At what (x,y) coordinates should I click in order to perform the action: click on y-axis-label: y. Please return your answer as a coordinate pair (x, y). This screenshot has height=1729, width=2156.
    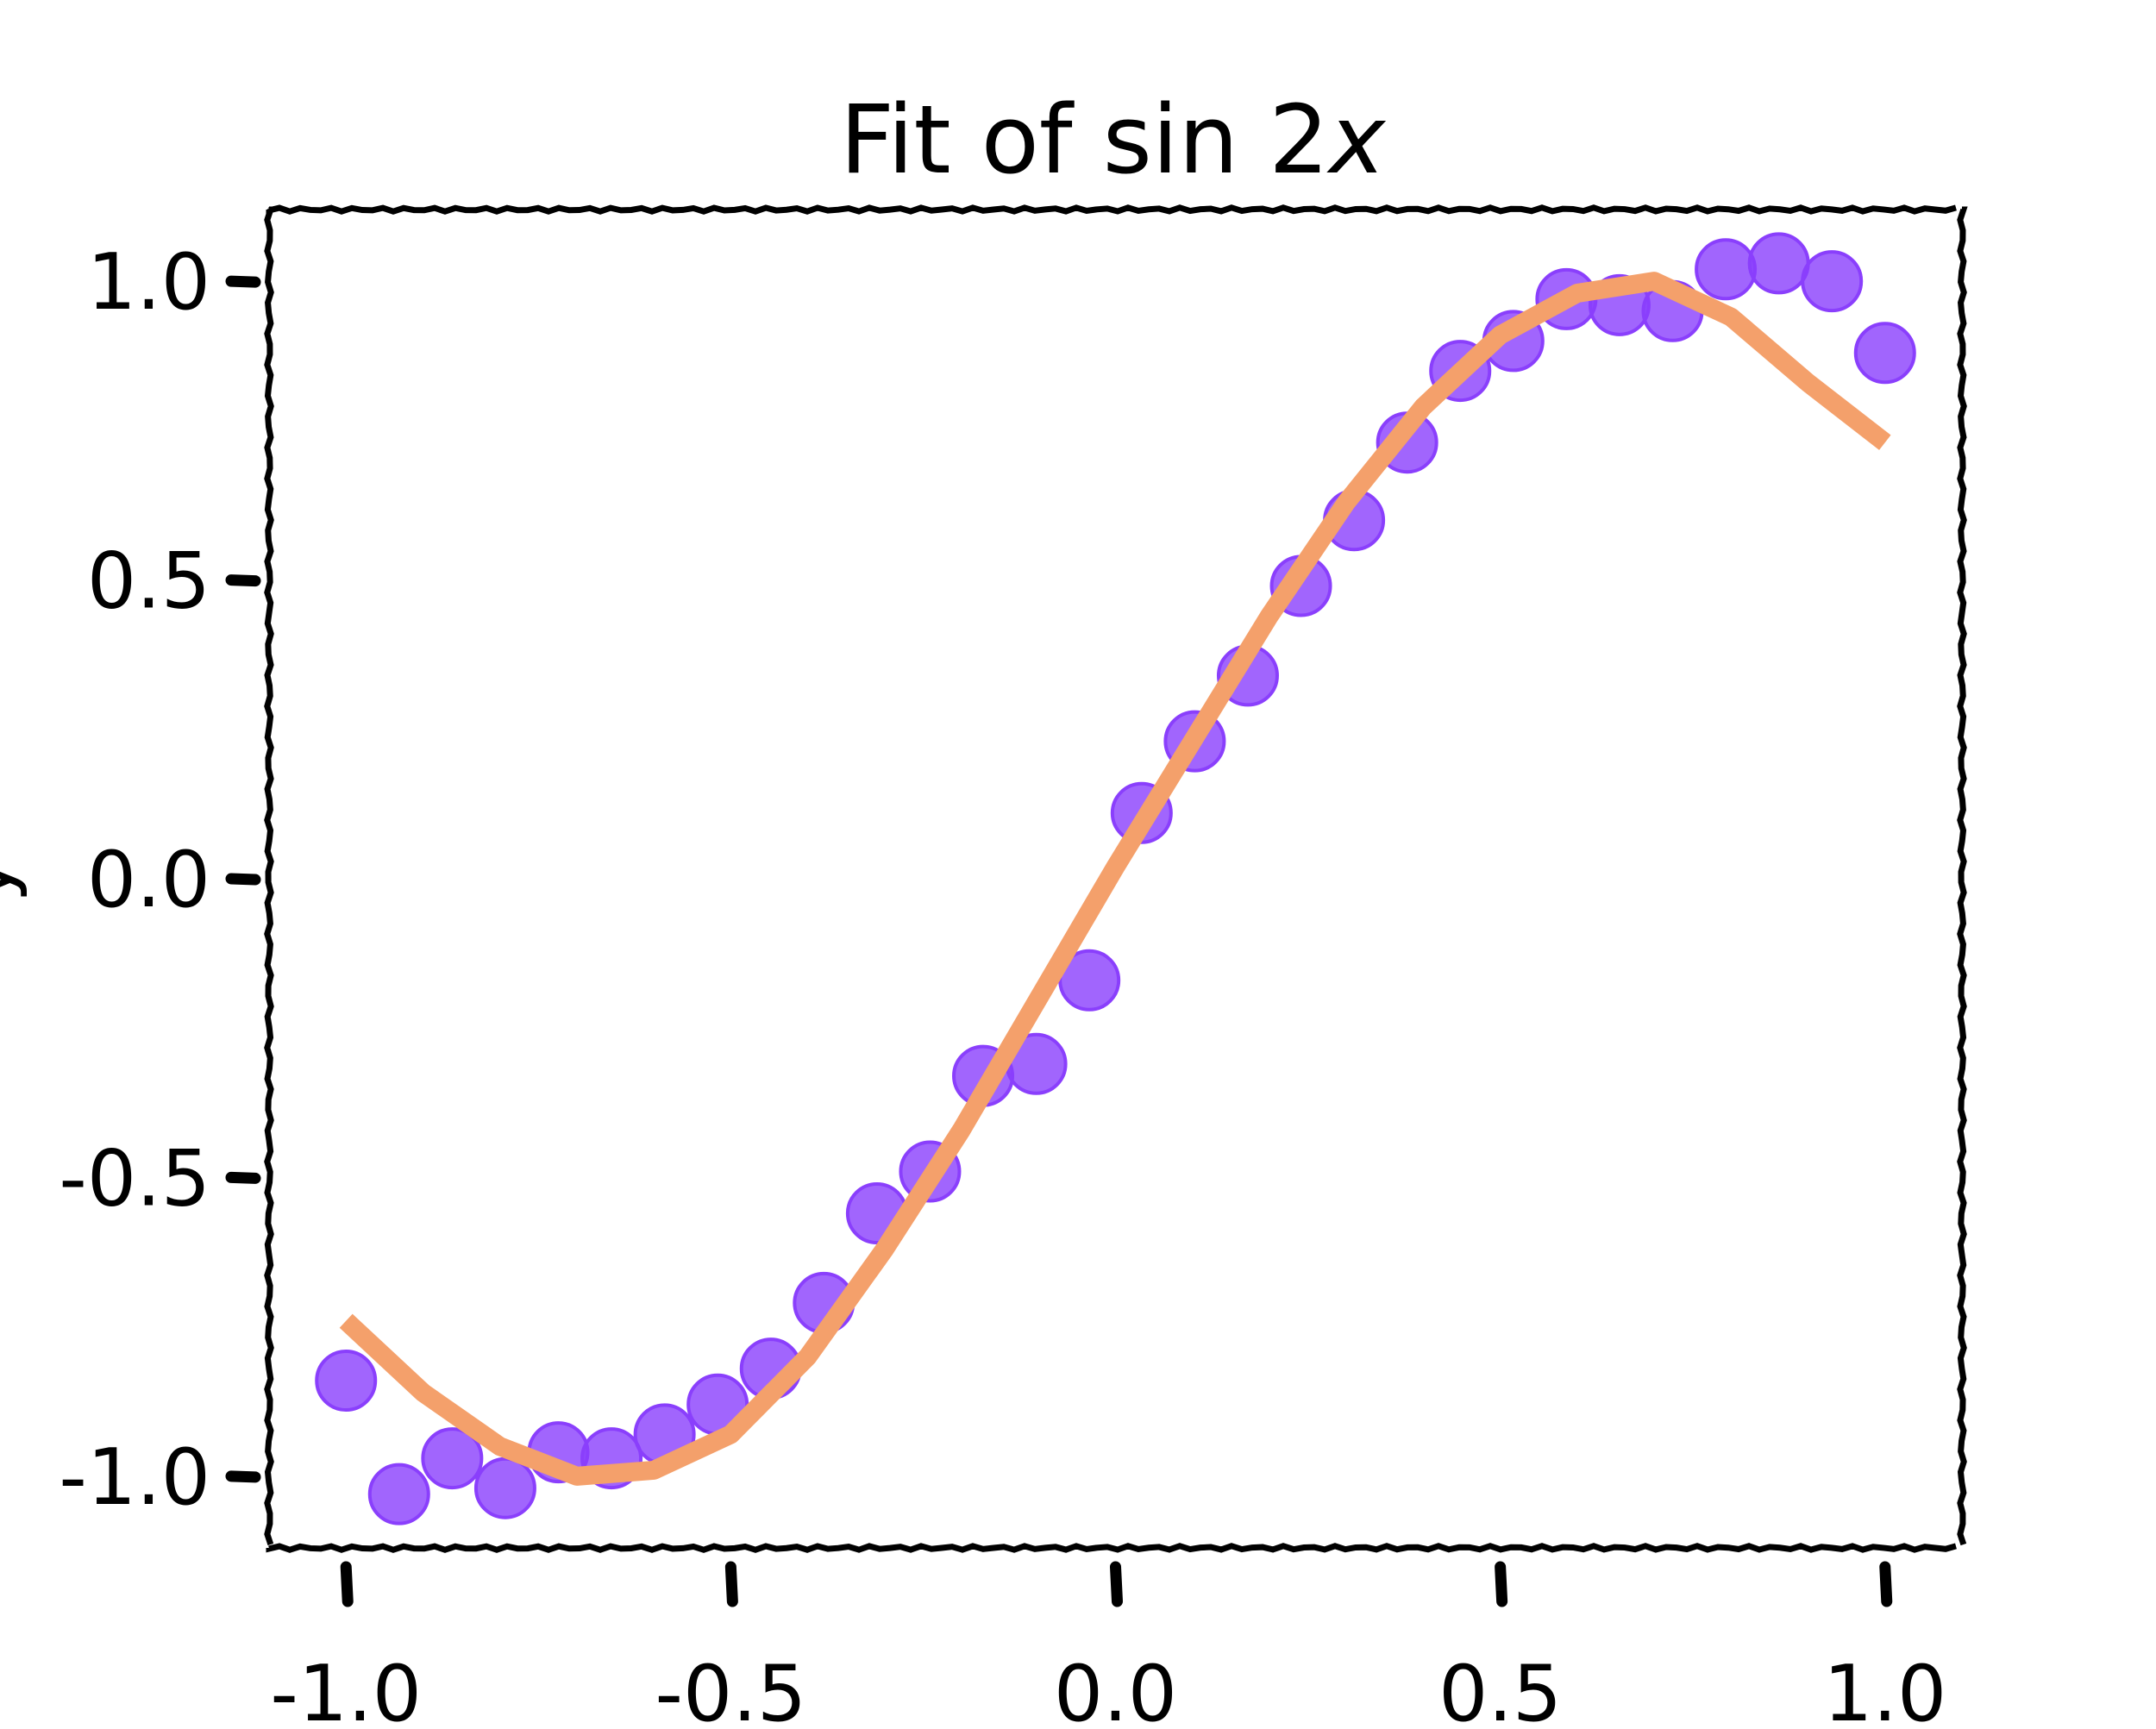
    Looking at the image, I should click on (14, 879).